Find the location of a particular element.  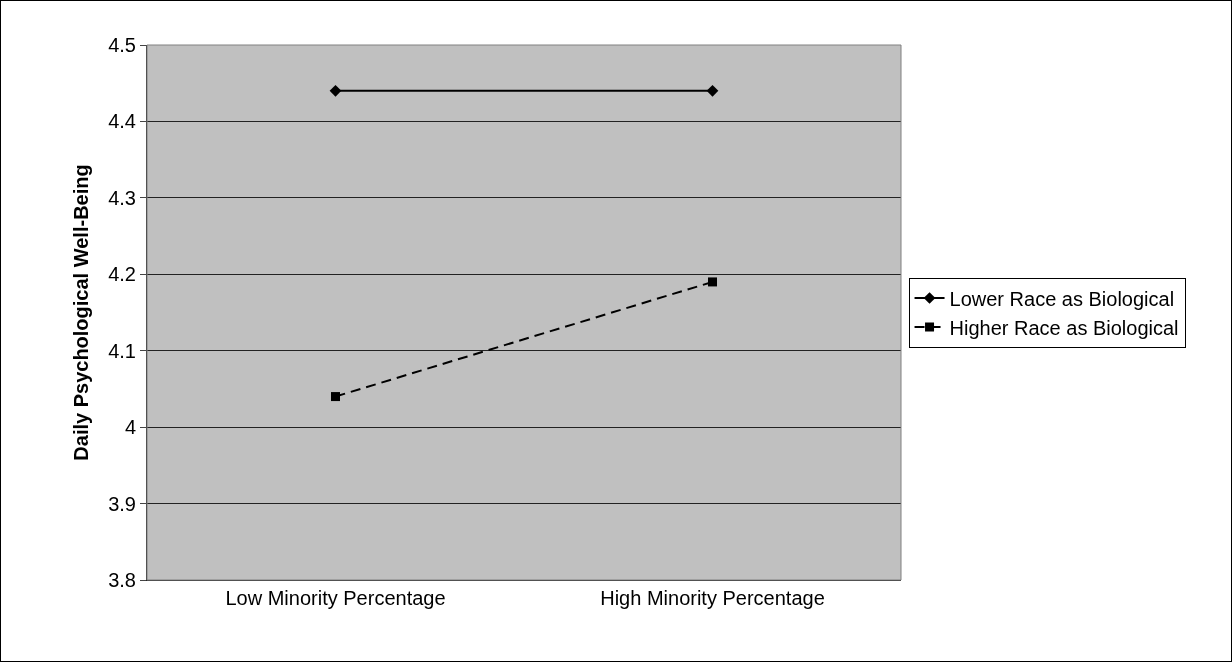

y-tick-label: 4.4 is located at coordinates (122, 121).